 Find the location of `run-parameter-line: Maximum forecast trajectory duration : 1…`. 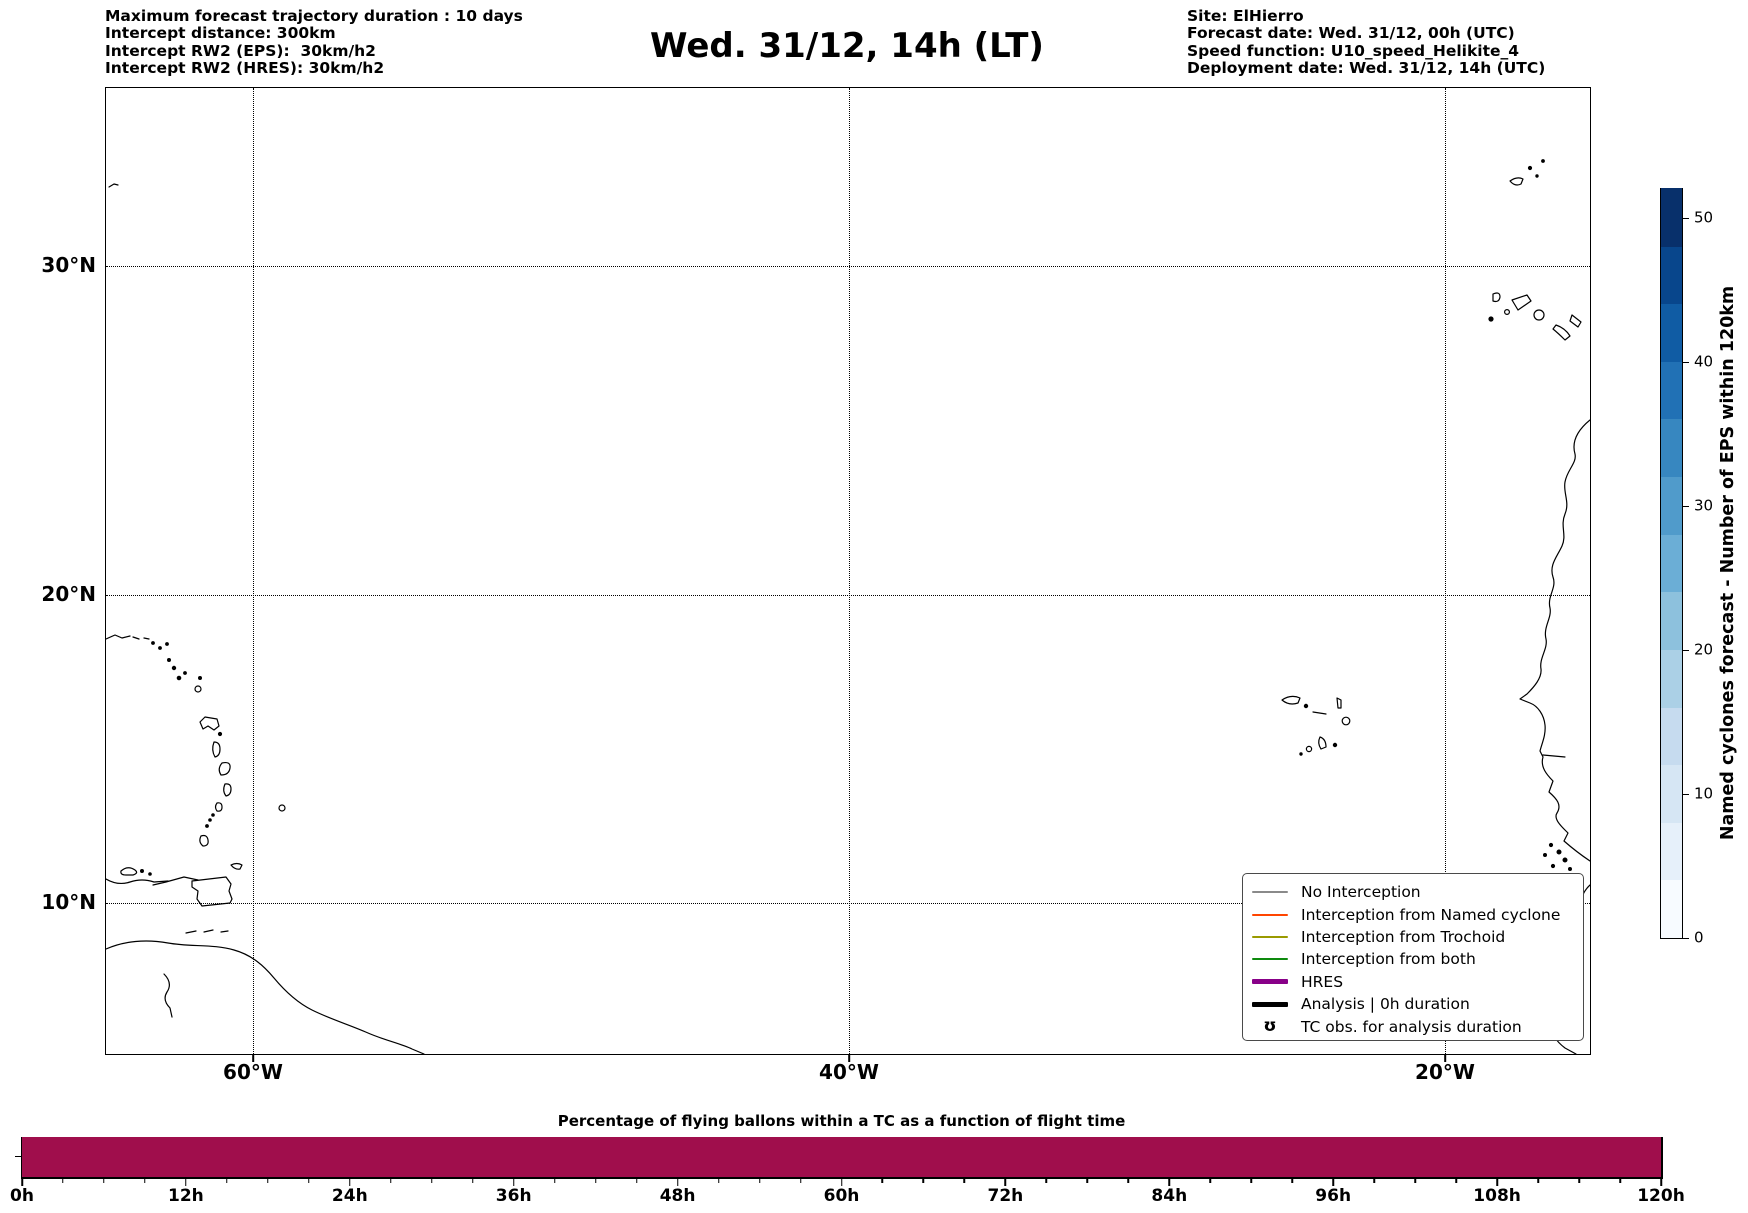

run-parameter-line: Maximum forecast trajectory duration : 1… is located at coordinates (314, 16).